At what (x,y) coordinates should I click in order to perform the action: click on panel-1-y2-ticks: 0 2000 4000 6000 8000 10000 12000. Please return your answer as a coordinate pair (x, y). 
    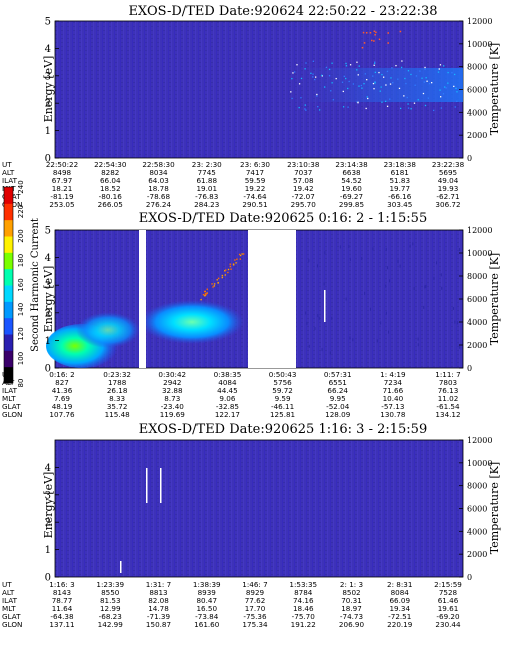
    Looking at the image, I should click on (475, 90).